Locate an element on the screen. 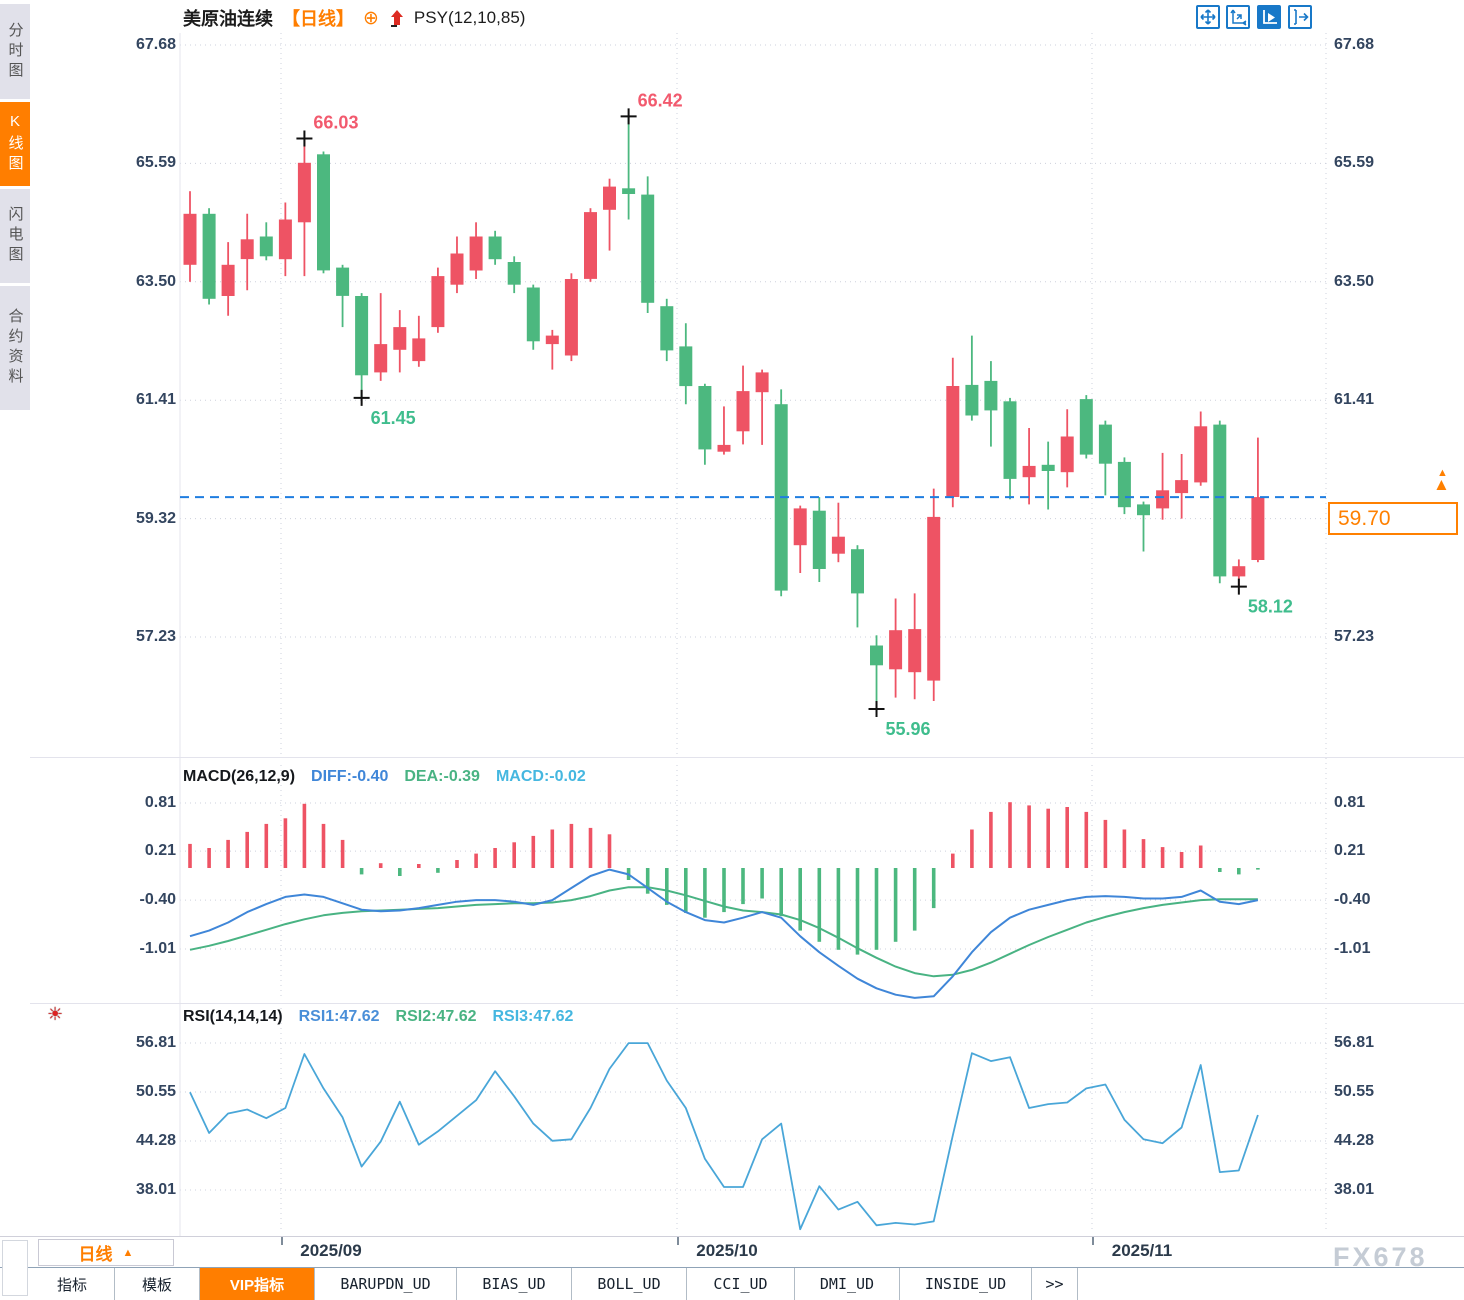 This screenshot has height=1300, width=1464. add-indicator-icon: ⊕ is located at coordinates (371, 18).